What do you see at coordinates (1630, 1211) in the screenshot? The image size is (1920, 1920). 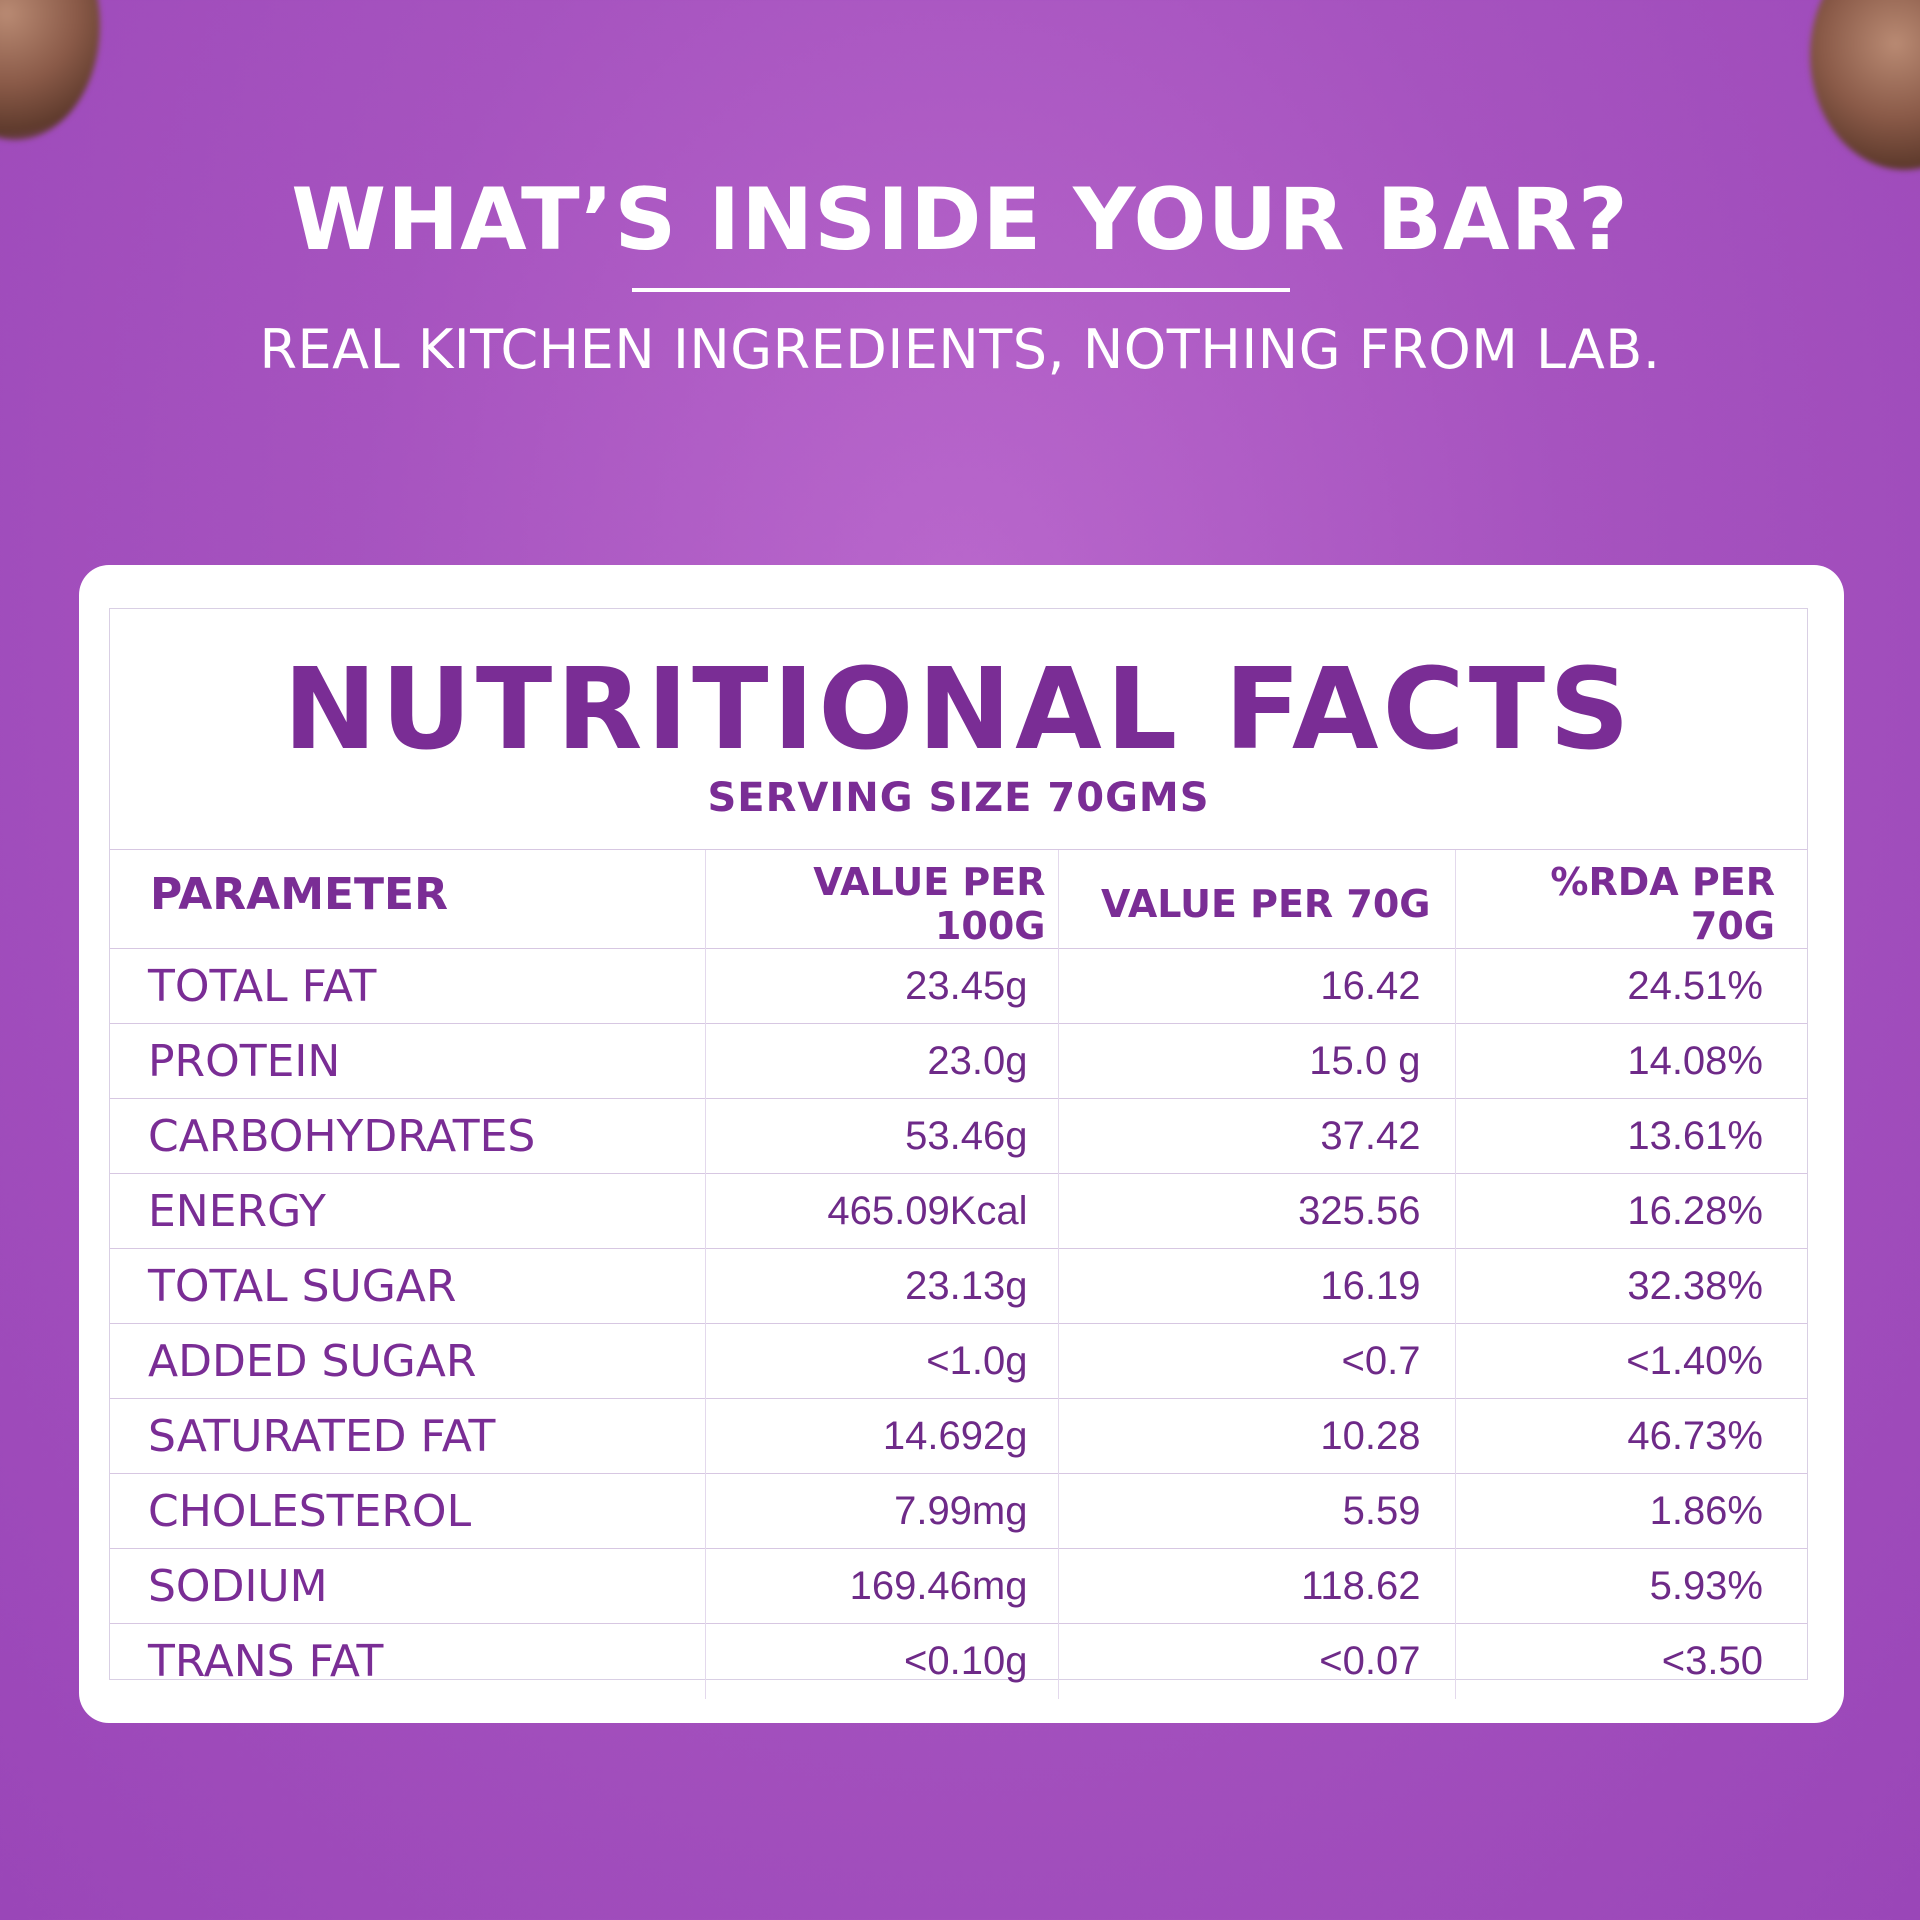 I see `rda-cell: 16.28%` at bounding box center [1630, 1211].